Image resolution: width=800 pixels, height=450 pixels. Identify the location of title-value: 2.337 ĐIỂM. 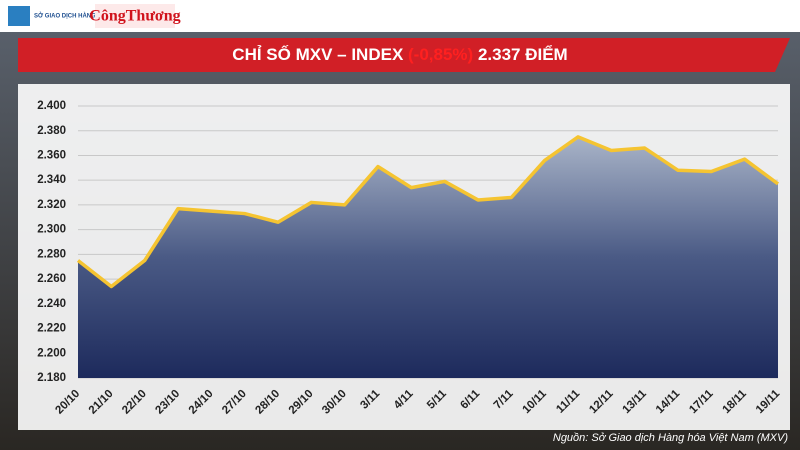
(523, 54).